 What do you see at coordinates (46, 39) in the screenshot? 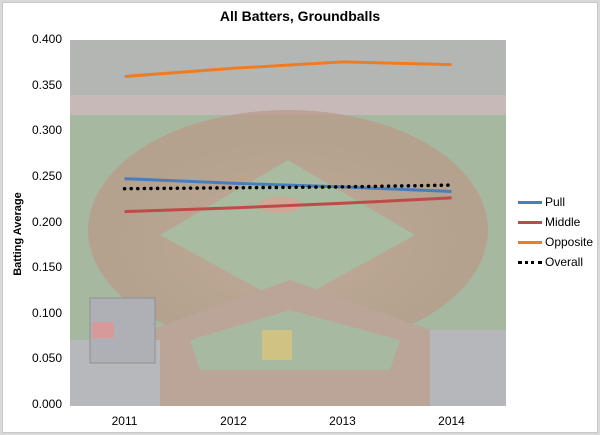
I see `y-tick-label: 0.400` at bounding box center [46, 39].